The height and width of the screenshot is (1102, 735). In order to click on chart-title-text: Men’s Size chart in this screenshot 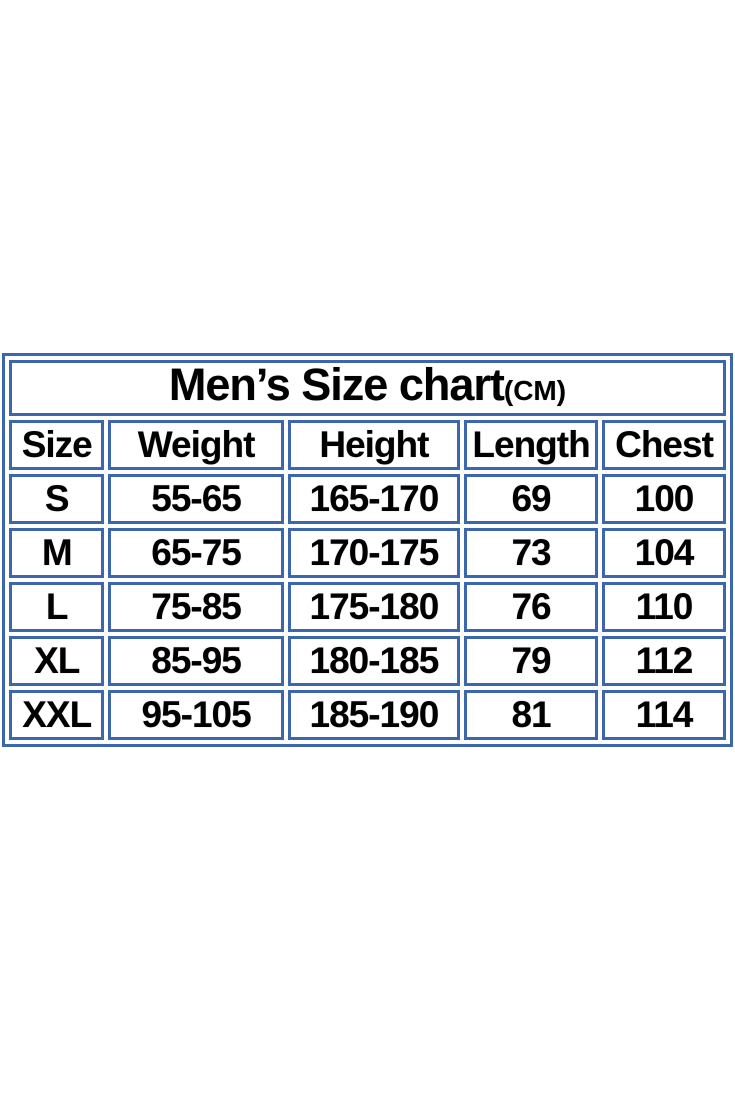, I will do `click(336, 385)`.